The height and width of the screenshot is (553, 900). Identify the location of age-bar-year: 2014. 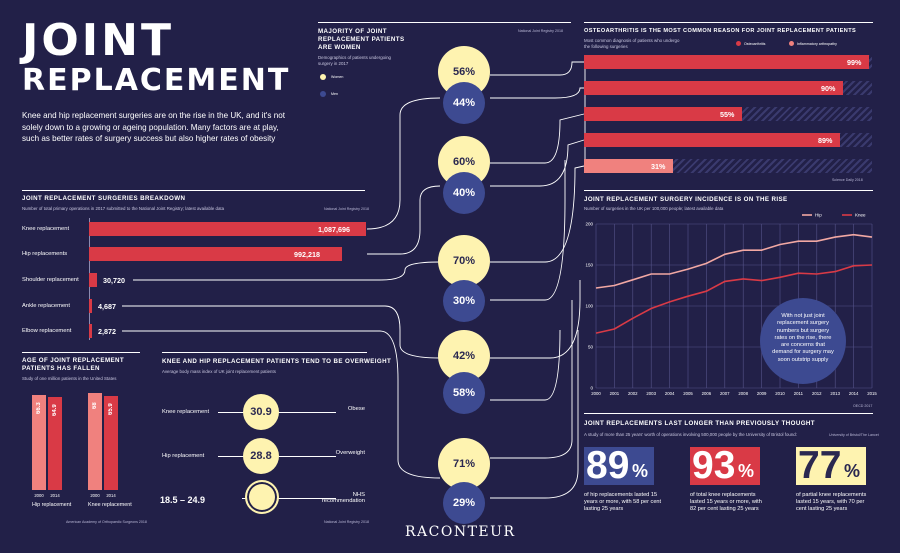
(111, 495).